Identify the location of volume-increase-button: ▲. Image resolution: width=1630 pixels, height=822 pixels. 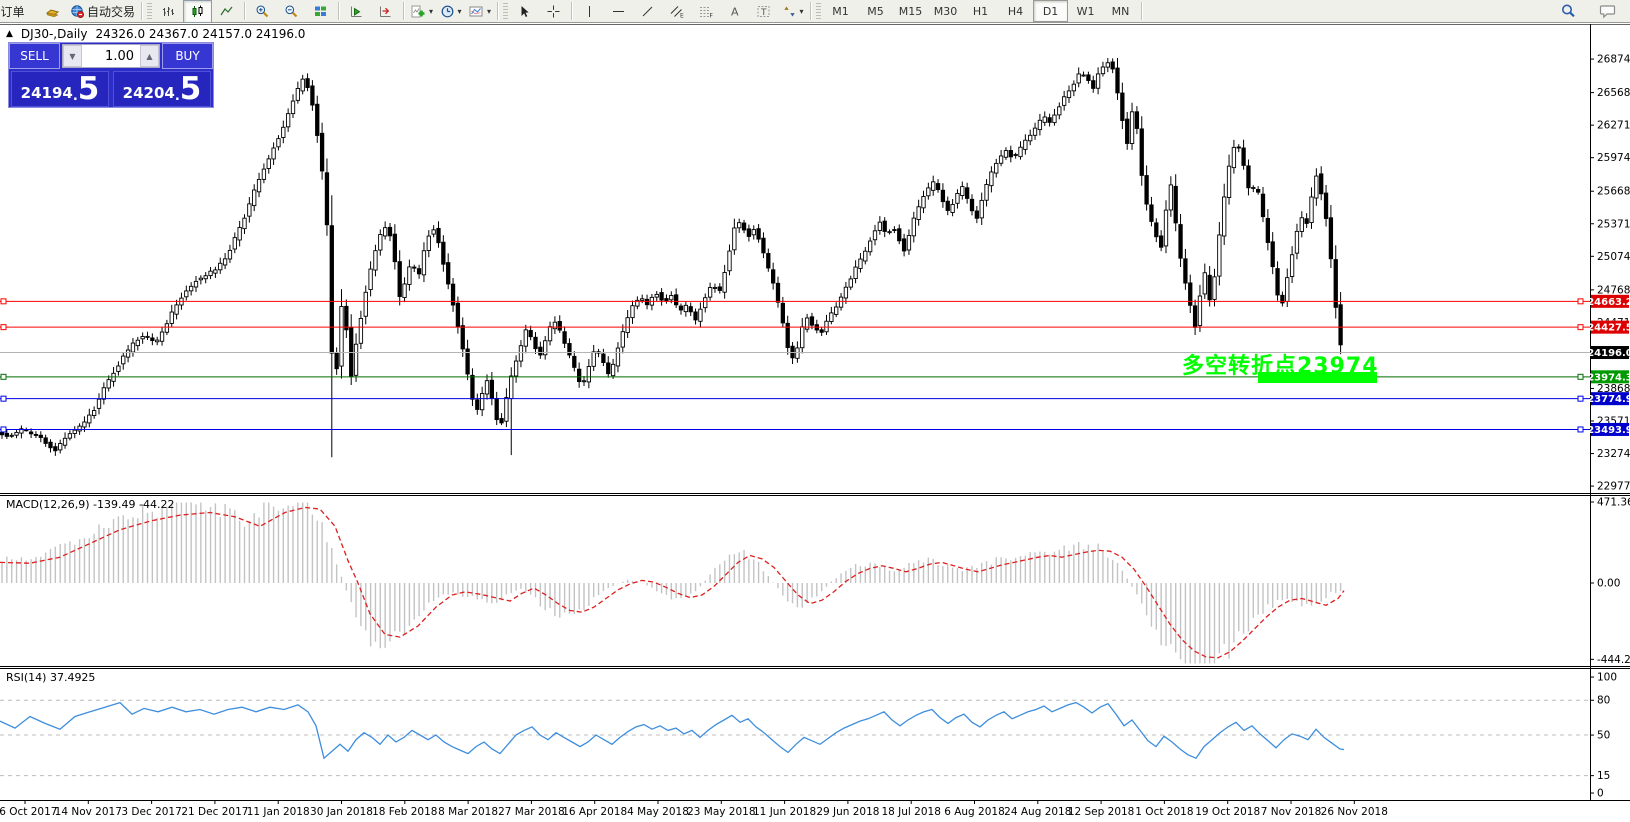
(149, 56).